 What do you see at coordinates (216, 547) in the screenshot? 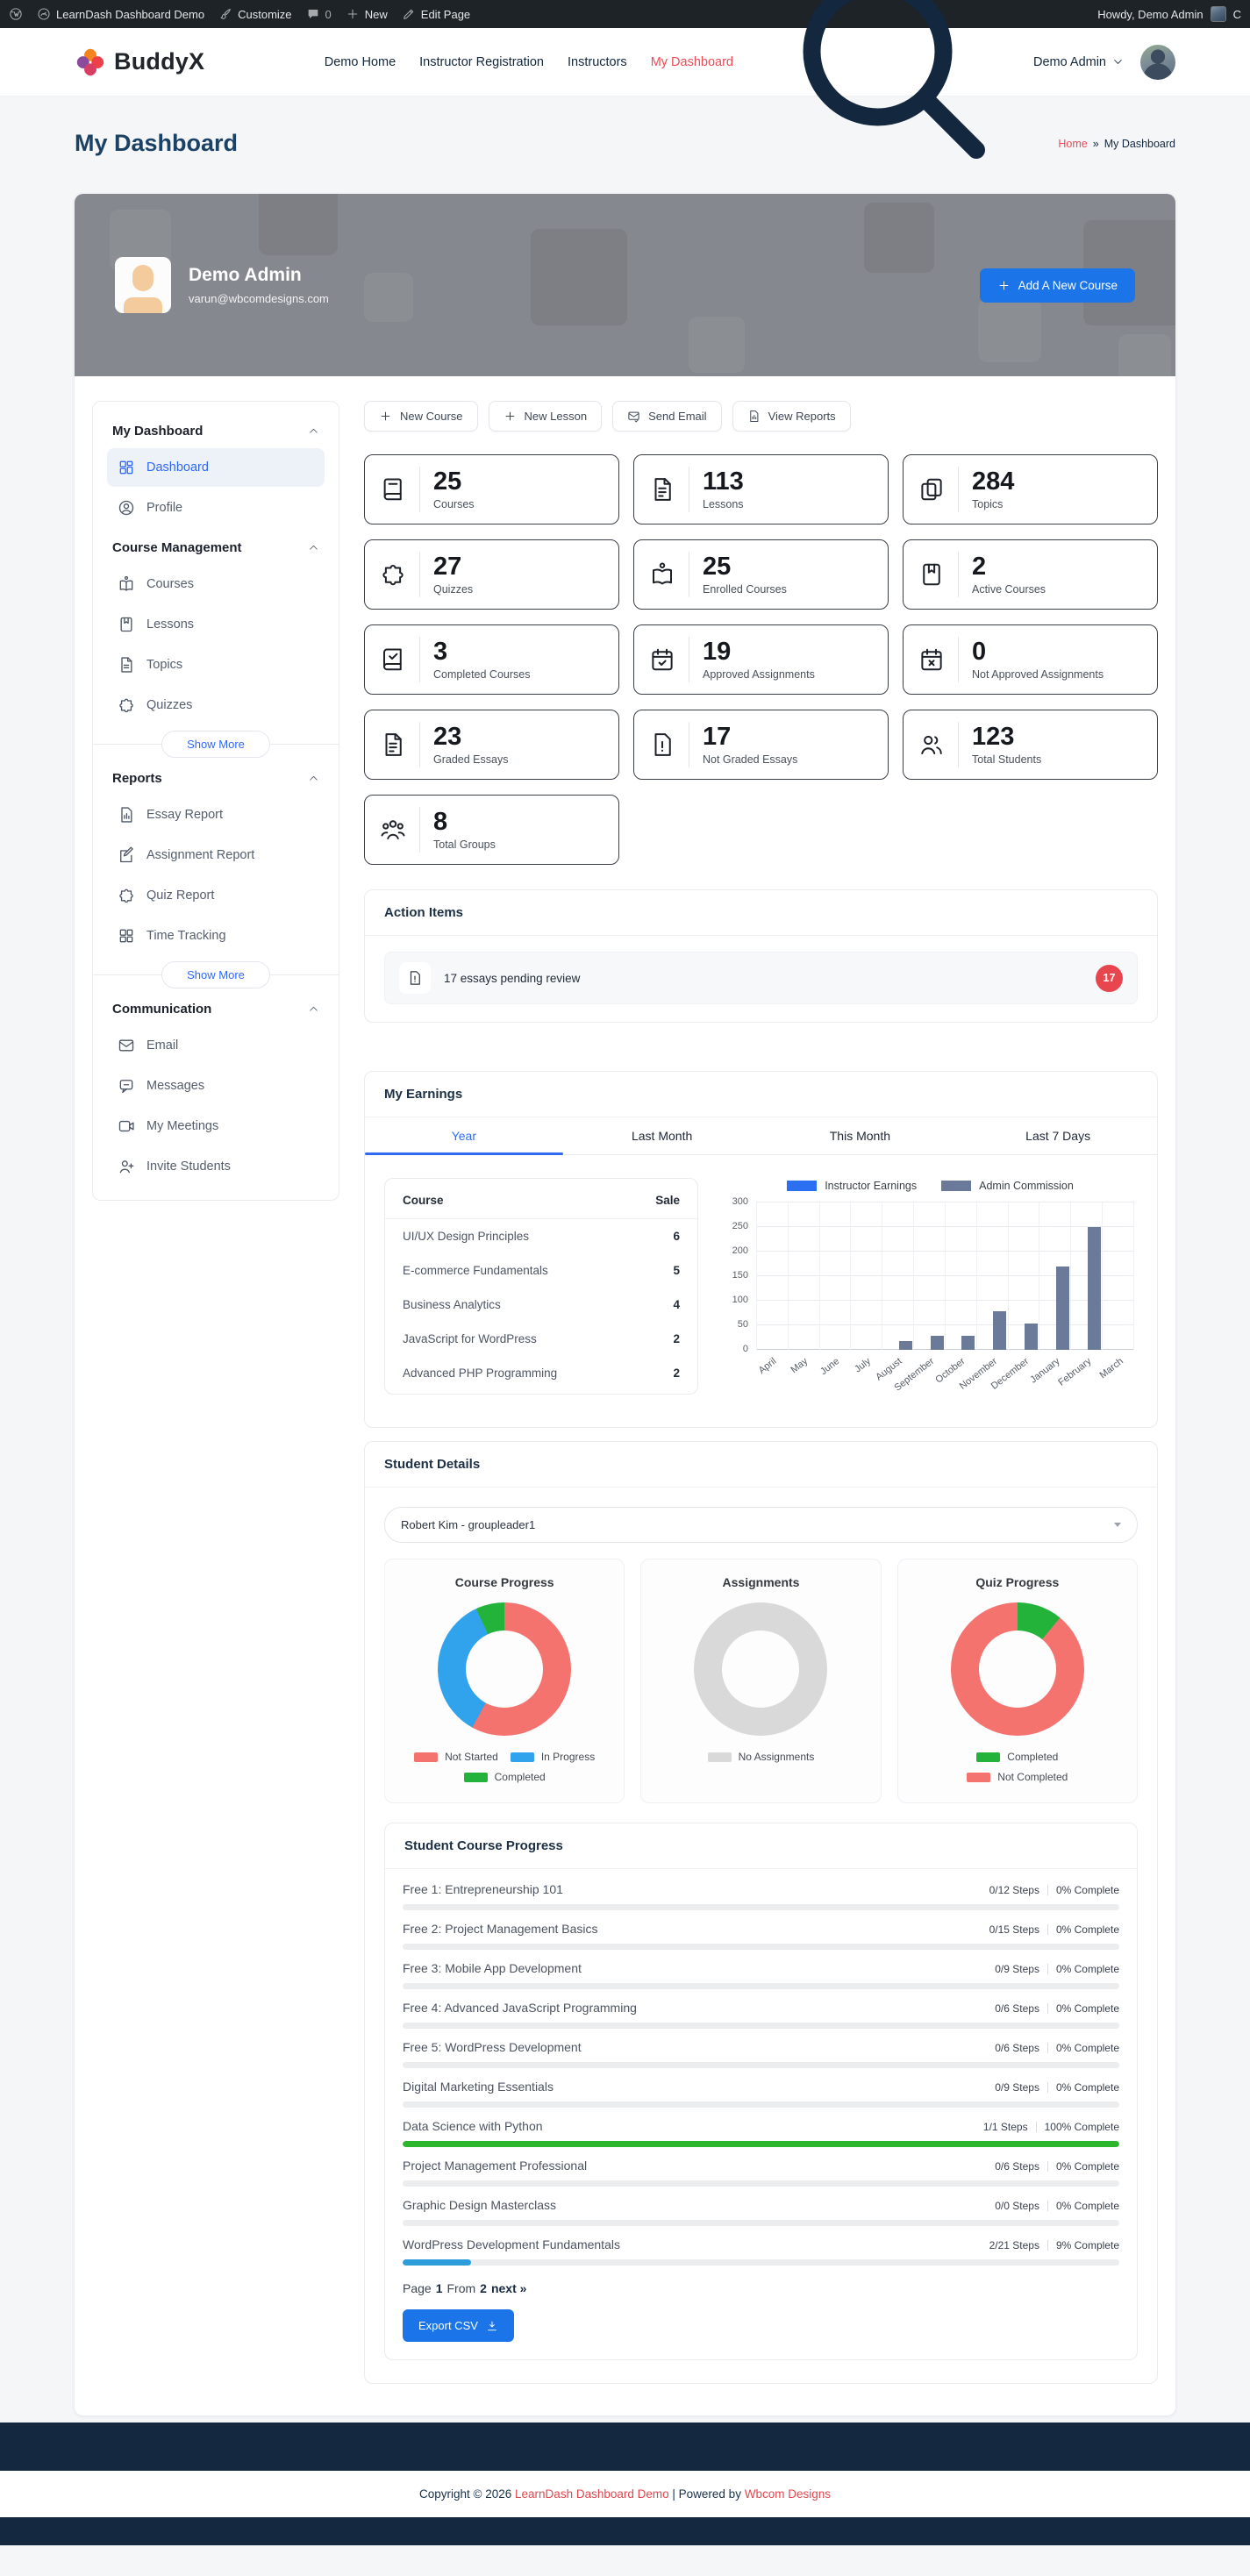
I see `sidebar-section-course-management: Course Management` at bounding box center [216, 547].